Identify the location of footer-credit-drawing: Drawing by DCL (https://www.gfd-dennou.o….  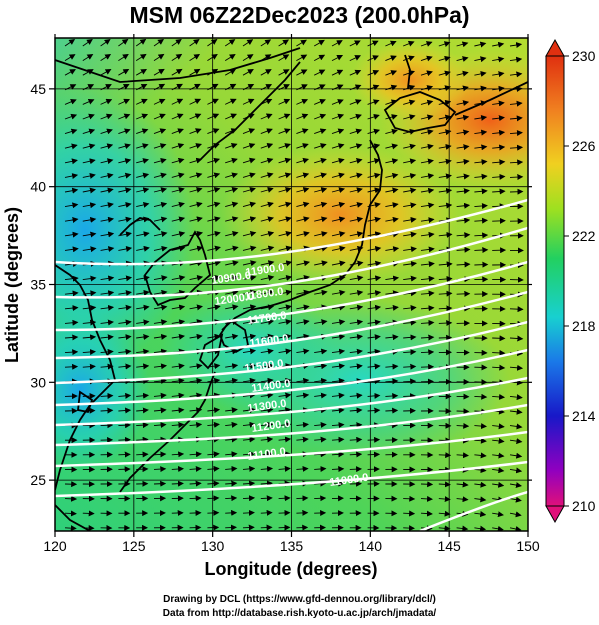
(299, 599).